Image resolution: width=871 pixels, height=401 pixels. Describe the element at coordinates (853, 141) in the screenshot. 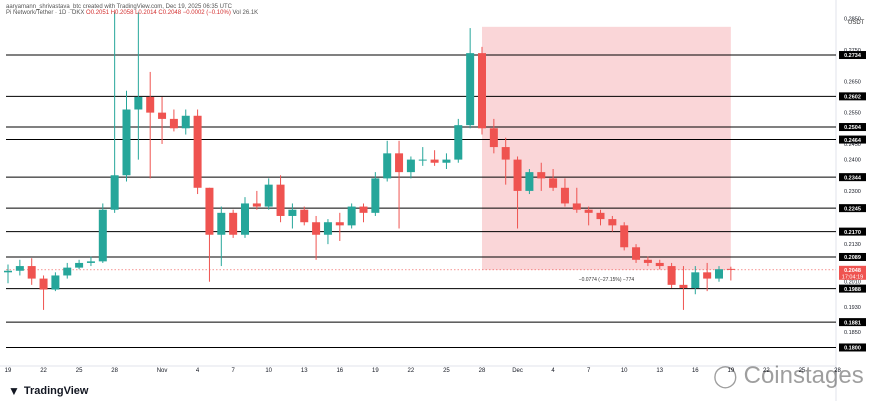

I see `level-price-label: 0.2464` at that location.